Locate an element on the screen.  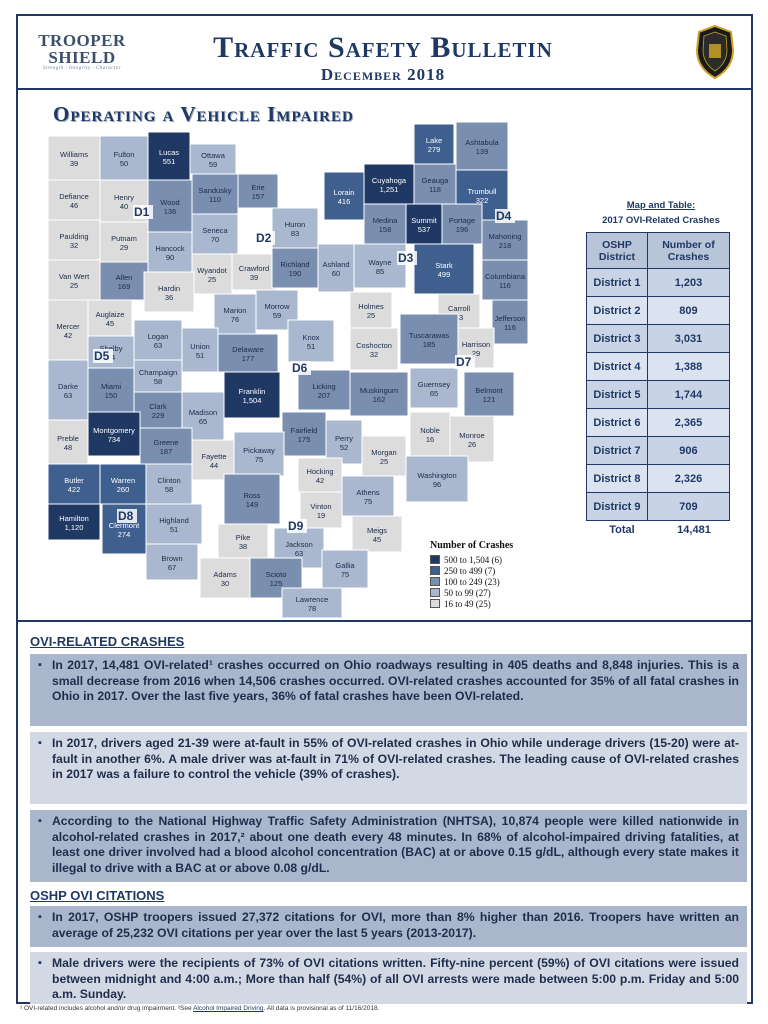
county-name: Huron is located at coordinates (295, 224).